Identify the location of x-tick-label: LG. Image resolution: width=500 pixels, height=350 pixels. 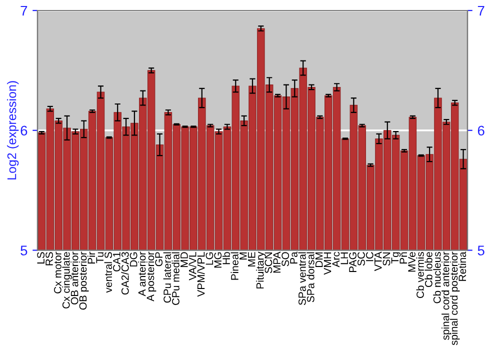
(210, 258).